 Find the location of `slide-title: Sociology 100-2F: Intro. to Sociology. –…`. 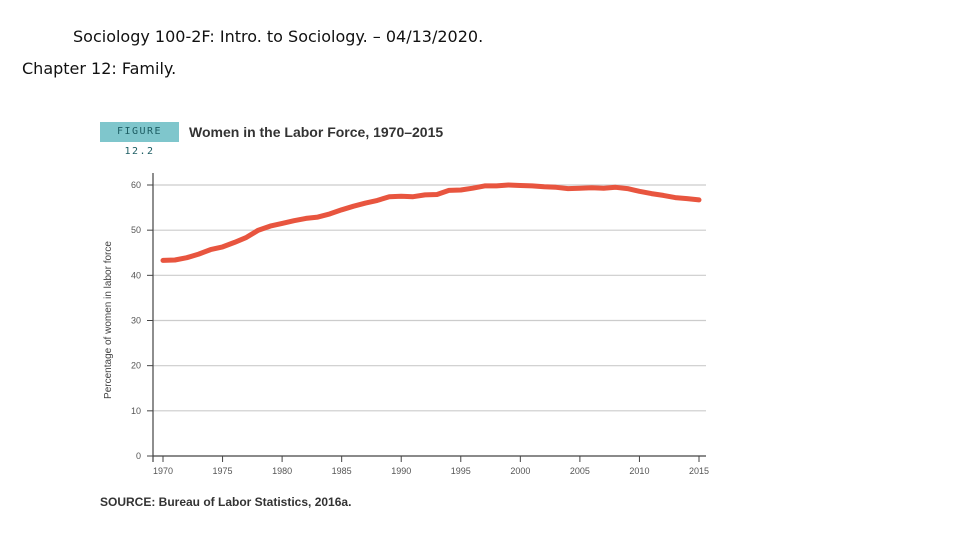

slide-title: Sociology 100-2F: Intro. to Sociology. –… is located at coordinates (278, 36).